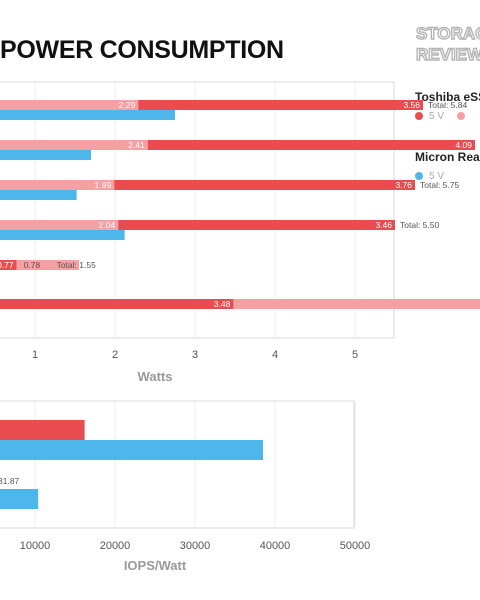 The image size is (480, 600). I want to click on logo-line-1: STORAGE, so click(448, 33).